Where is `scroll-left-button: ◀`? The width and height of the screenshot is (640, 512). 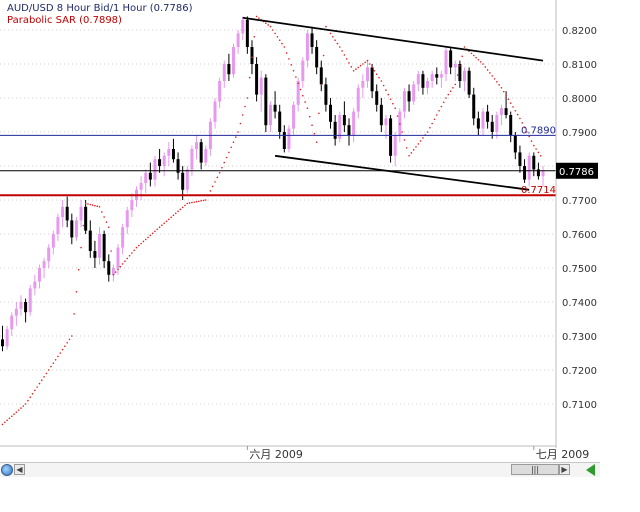 scroll-left-button: ◀ is located at coordinates (19, 469).